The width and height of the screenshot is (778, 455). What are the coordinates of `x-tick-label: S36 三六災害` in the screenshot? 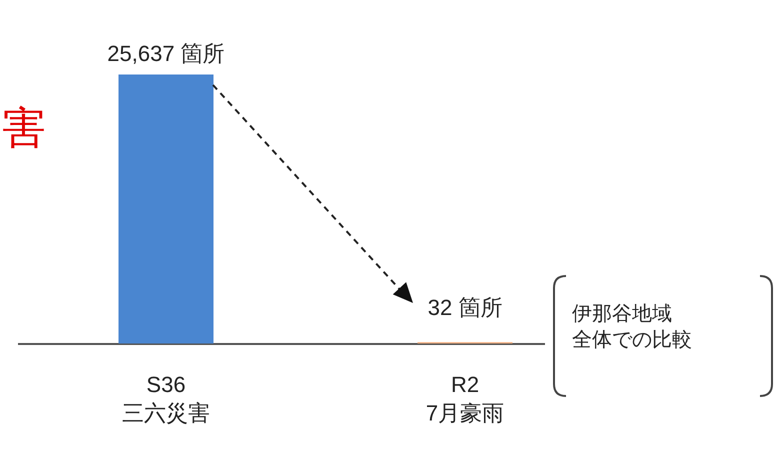 It's located at (166, 399).